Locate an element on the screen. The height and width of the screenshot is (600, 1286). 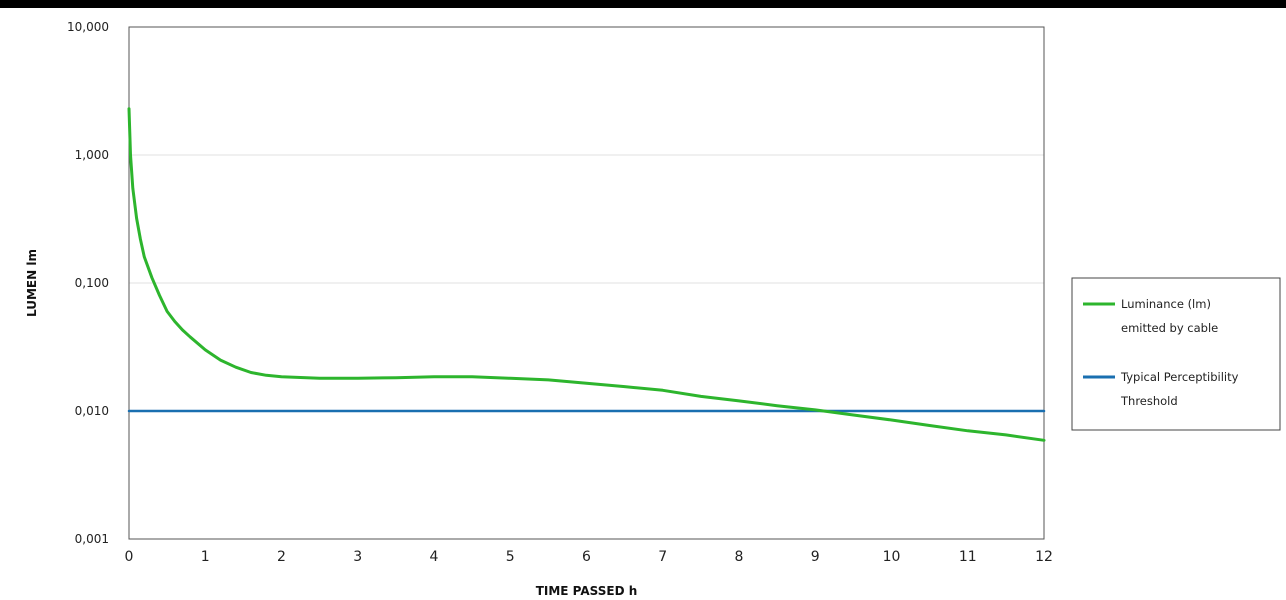
x-tick-label: 7 is located at coordinates (662, 557).